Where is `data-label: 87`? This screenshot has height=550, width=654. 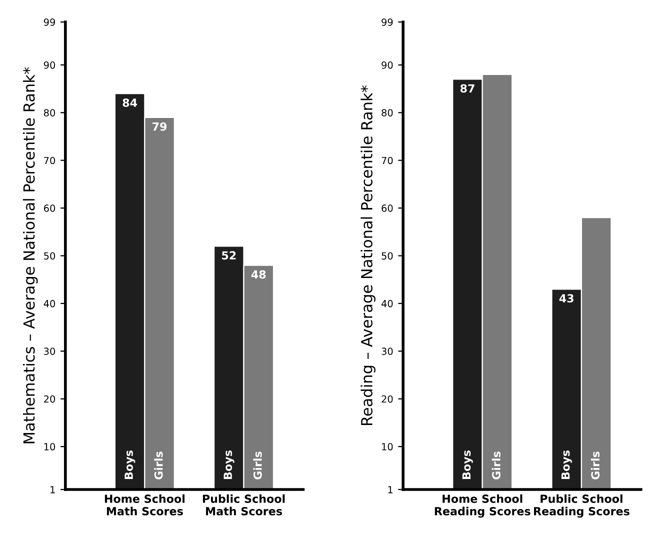
data-label: 87 is located at coordinates (467, 88).